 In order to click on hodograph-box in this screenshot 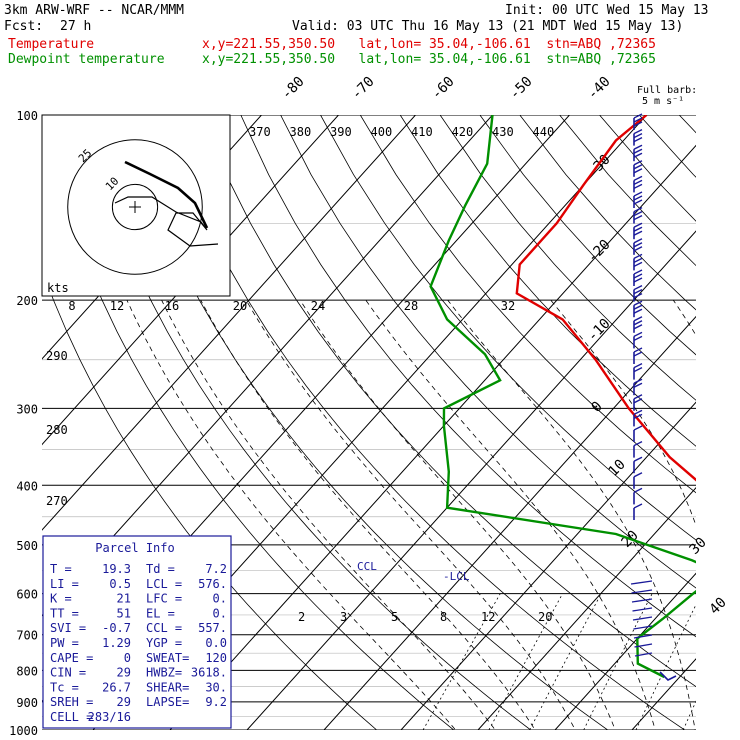, I will do `click(136, 205)`.